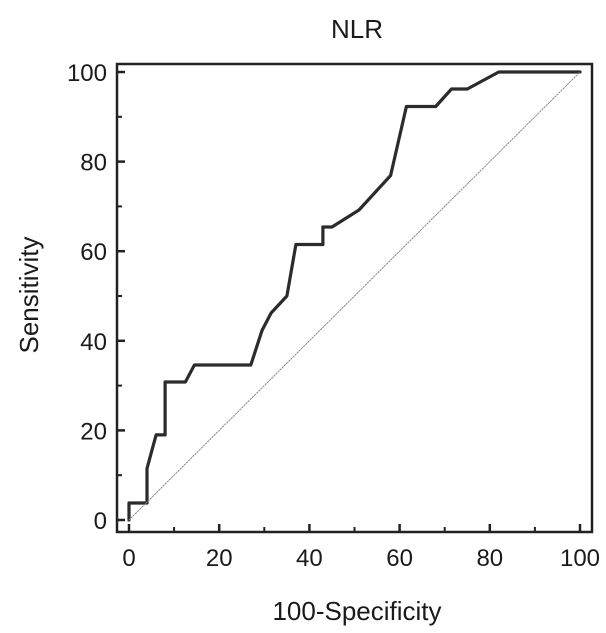 The height and width of the screenshot is (633, 606). I want to click on y-tick-label: 0, so click(100, 521).